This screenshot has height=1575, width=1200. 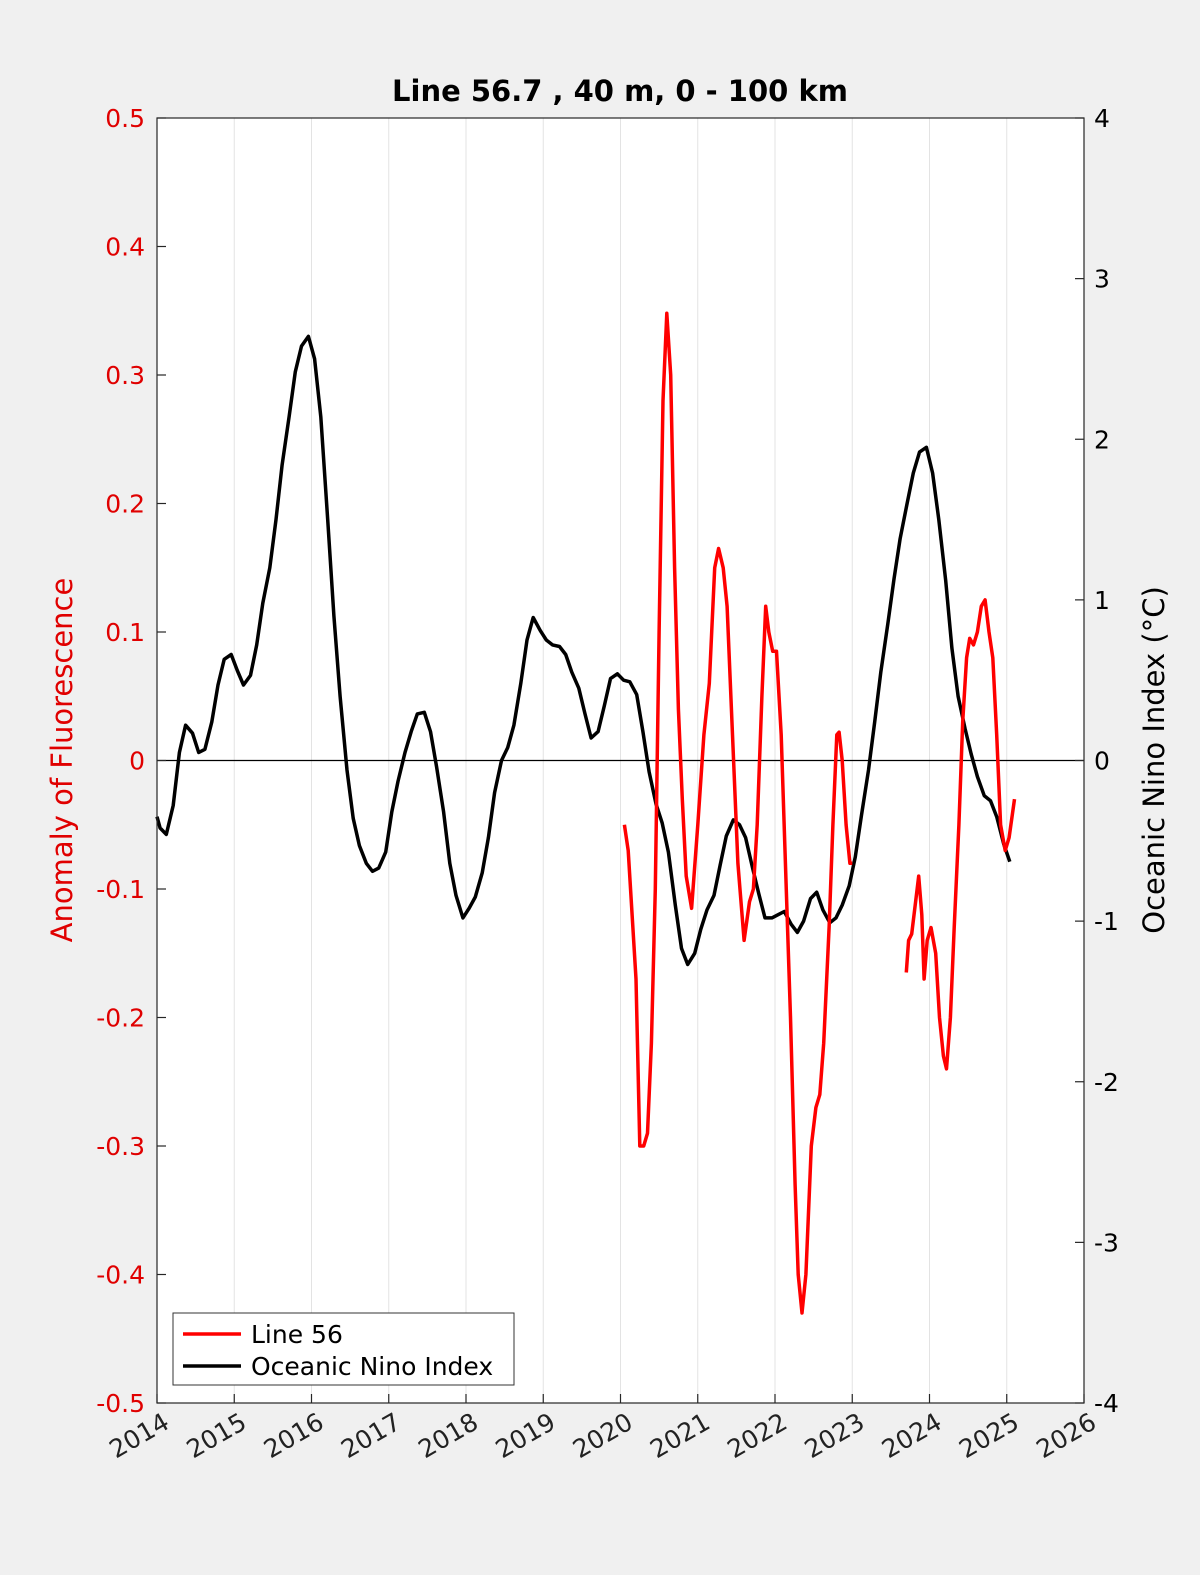 I want to click on right-y-axis-ticks: 4 3 2 1 0 -1 -2 -3 -4, so click(x=1097, y=761).